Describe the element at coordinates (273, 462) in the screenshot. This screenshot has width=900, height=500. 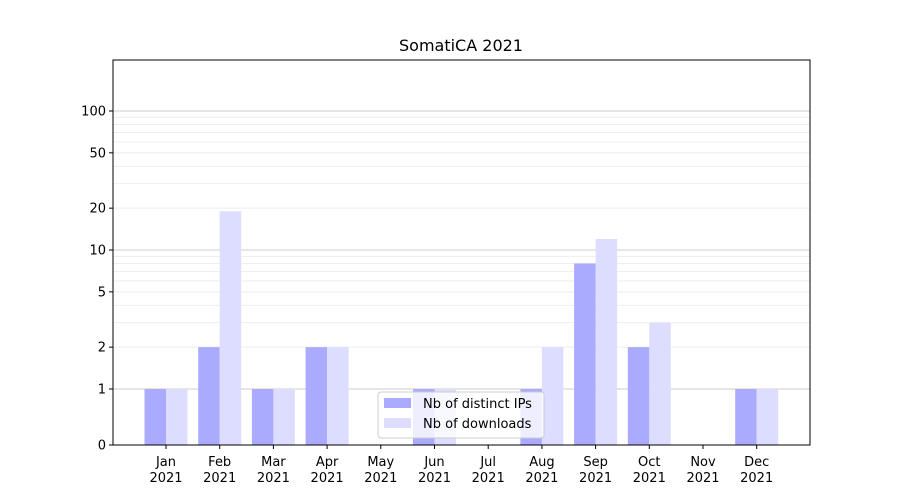
I see `x-tick-label-month: Mar` at that location.